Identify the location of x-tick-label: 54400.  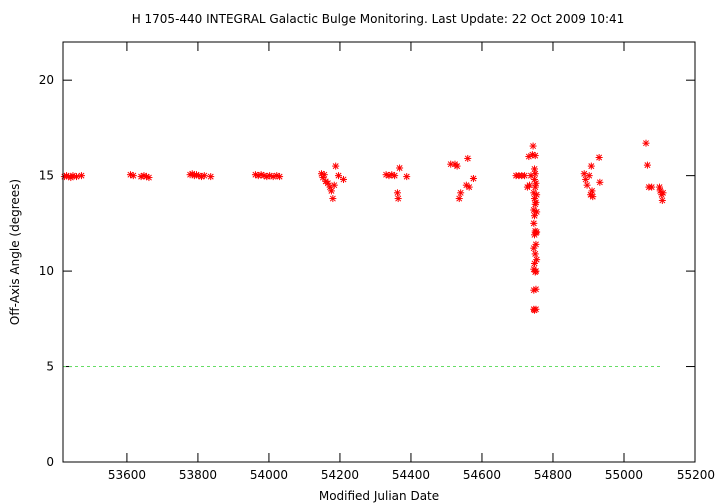
(411, 475).